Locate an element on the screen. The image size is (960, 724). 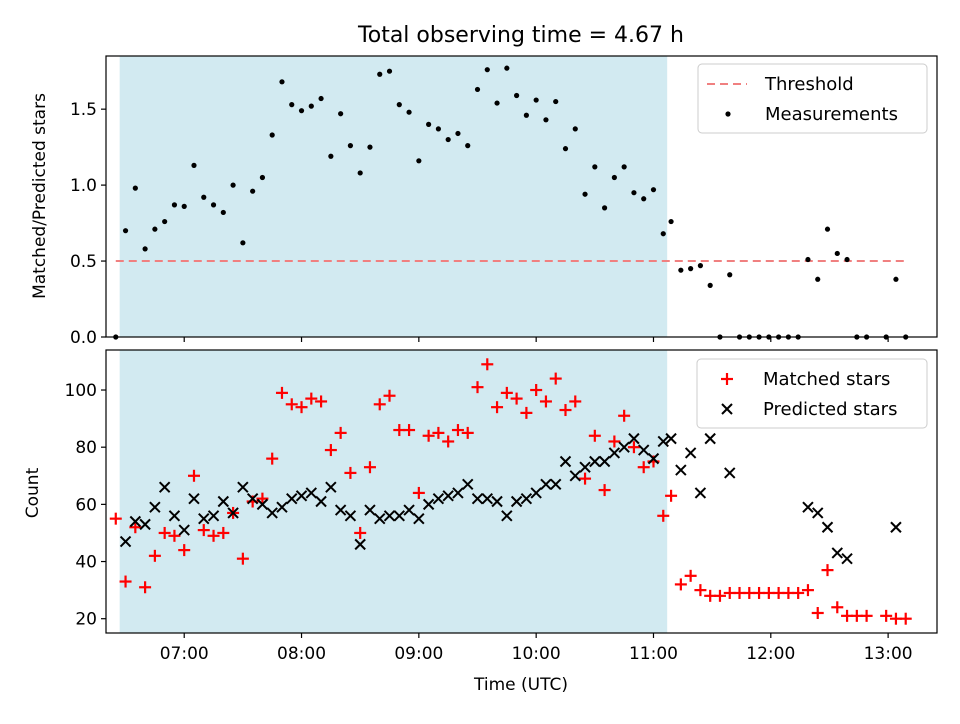
legend-predicted-label: Predicted stars is located at coordinates (830, 409).